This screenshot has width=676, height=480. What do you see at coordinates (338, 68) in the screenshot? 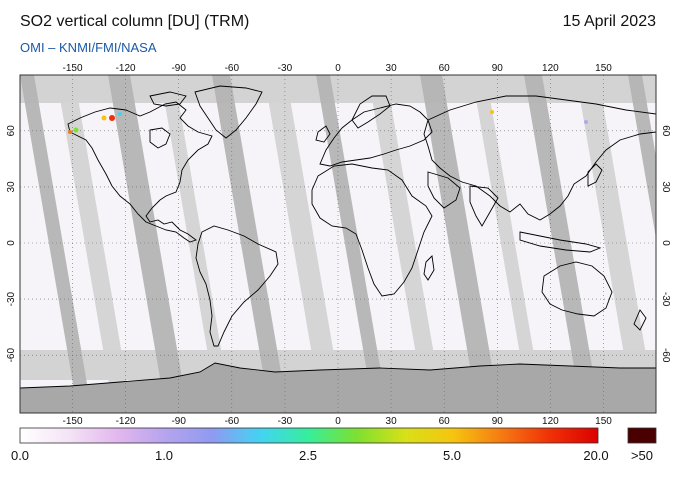
I see `lon-label-top-0: 0` at bounding box center [338, 68].